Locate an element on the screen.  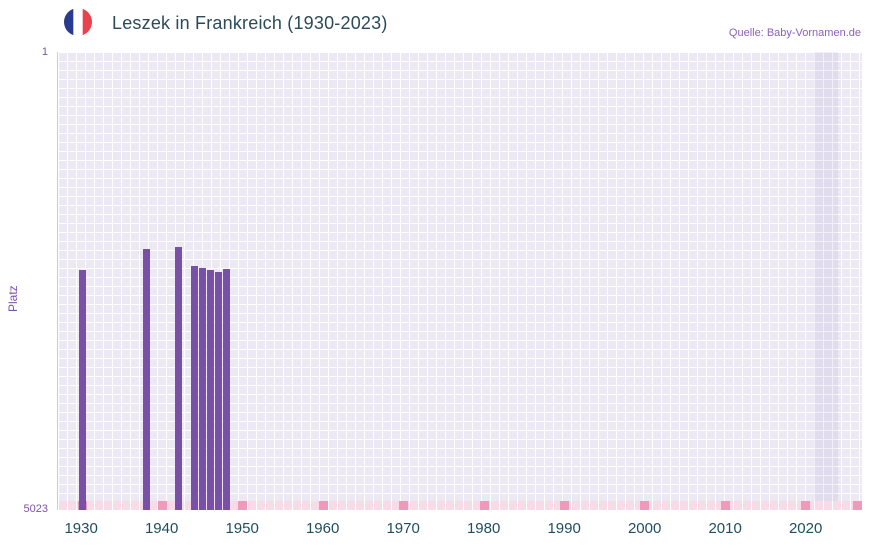
edge-marker is located at coordinates (857, 505).